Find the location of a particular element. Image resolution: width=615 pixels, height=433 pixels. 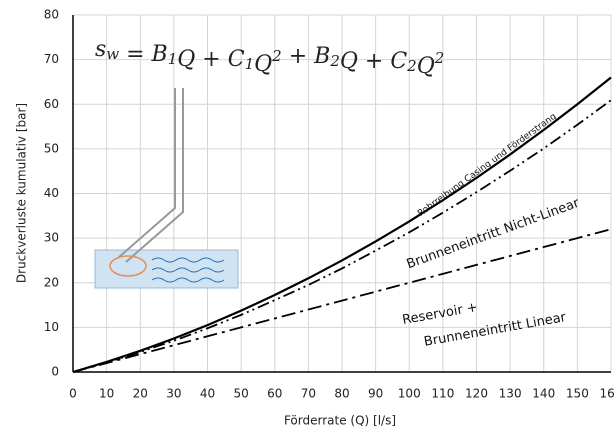

x-tick-label: 20 is located at coordinates (140, 394).